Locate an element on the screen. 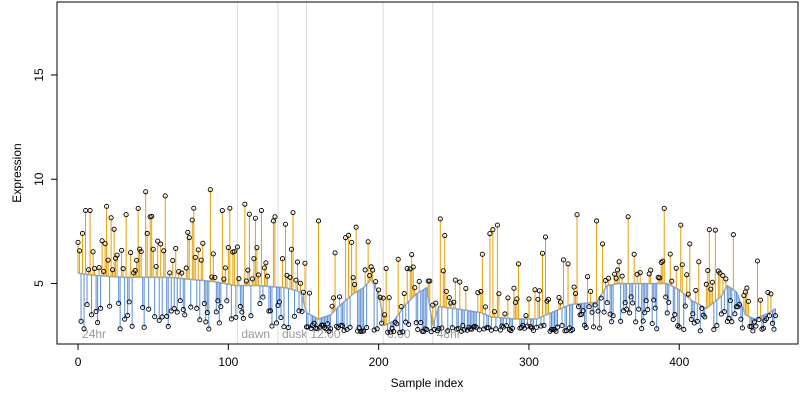 Image resolution: width=800 pixels, height=400 pixels. section-label: dusk is located at coordinates (295, 334).